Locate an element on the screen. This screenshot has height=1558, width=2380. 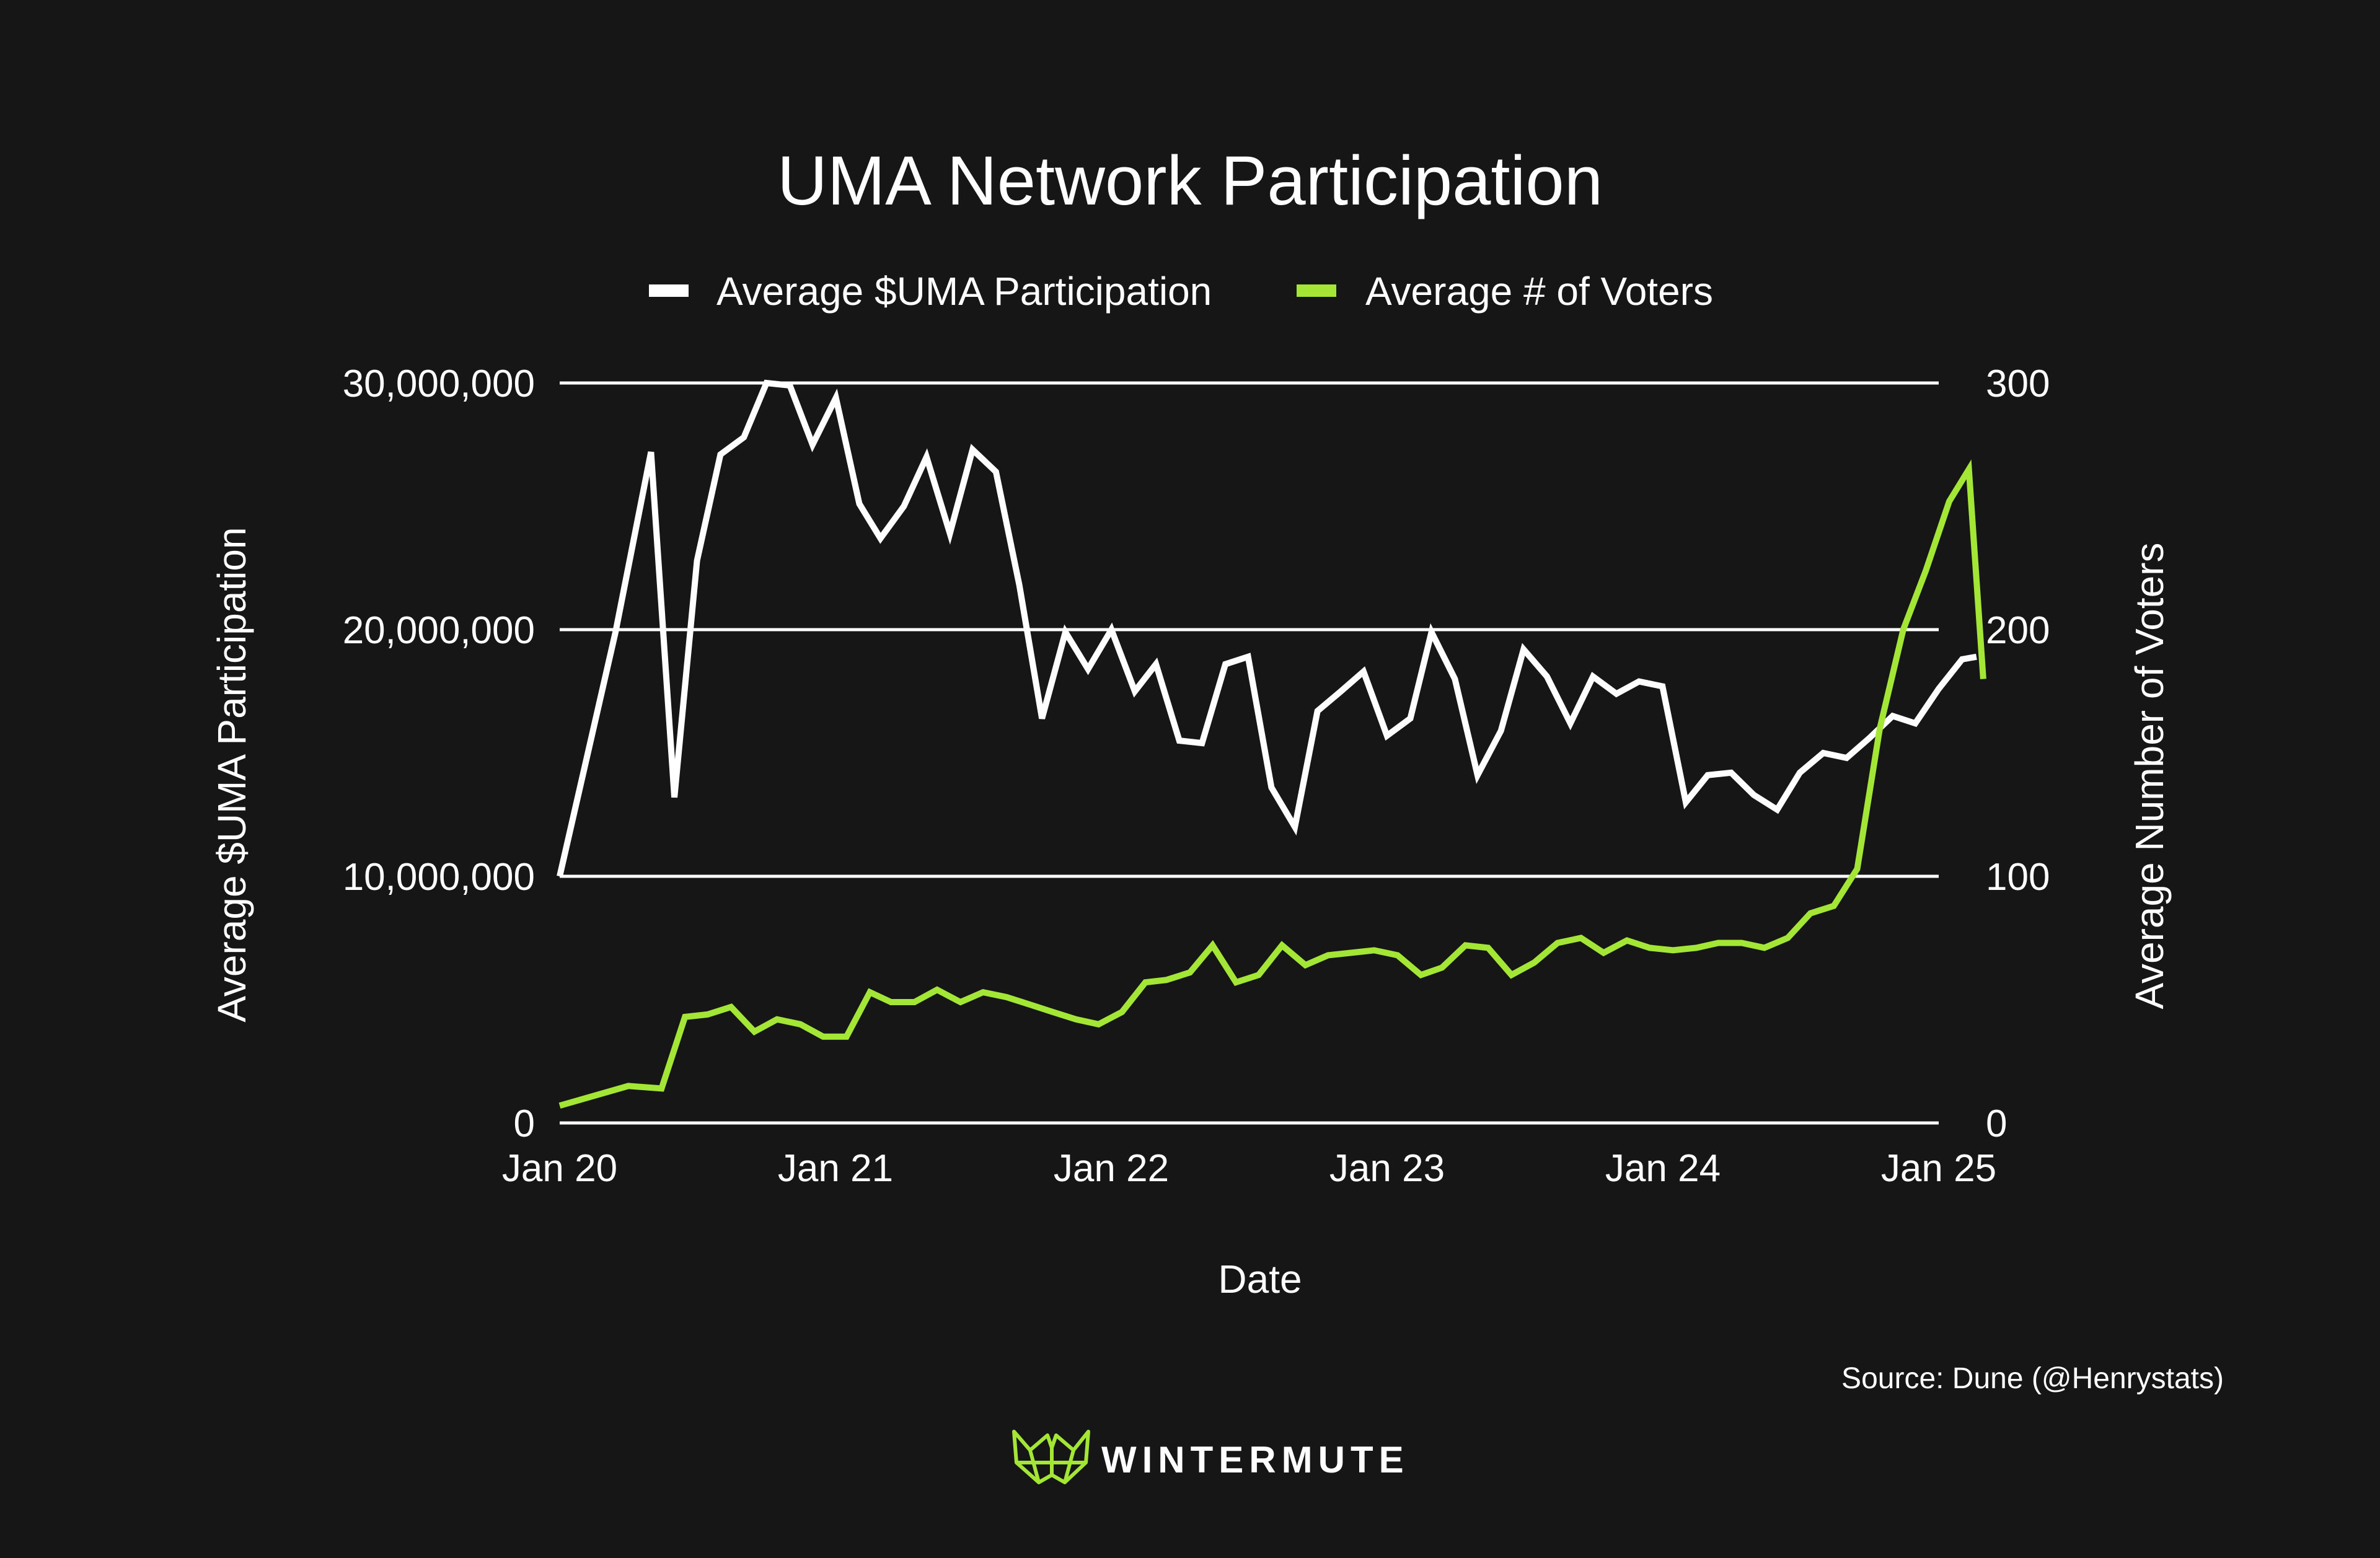
x-tick-label: Jan 21 is located at coordinates (835, 1168).